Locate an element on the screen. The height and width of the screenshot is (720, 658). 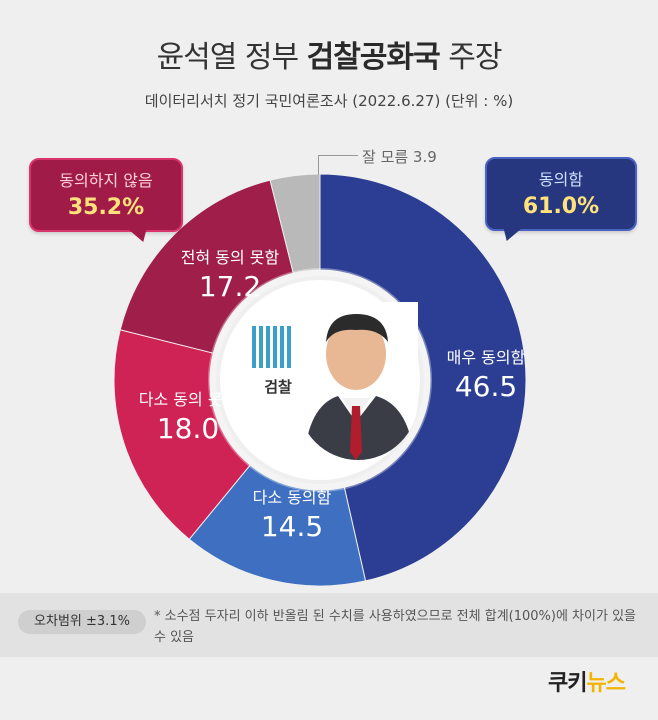
slice-somewhat-disagree is located at coordinates (182, 434).